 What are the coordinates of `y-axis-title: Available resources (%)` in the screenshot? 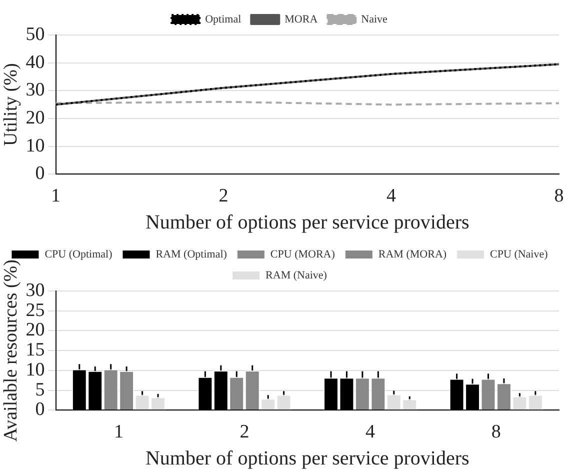 It's located at (11, 351).